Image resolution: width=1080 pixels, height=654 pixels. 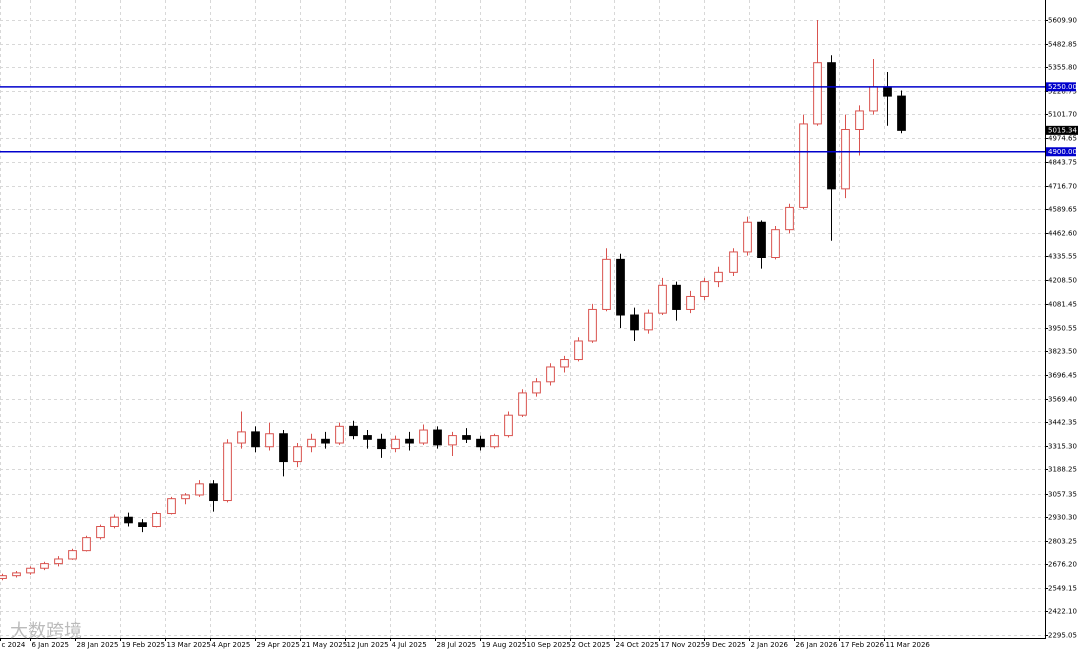 What do you see at coordinates (14, 645) in the screenshot?
I see `x-tick-label: c 2024` at bounding box center [14, 645].